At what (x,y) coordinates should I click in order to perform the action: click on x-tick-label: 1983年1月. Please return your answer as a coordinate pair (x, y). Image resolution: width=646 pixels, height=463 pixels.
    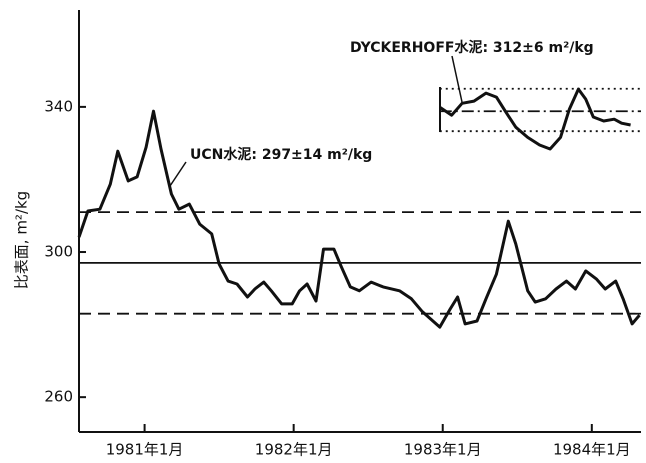
    Looking at the image, I should click on (443, 450).